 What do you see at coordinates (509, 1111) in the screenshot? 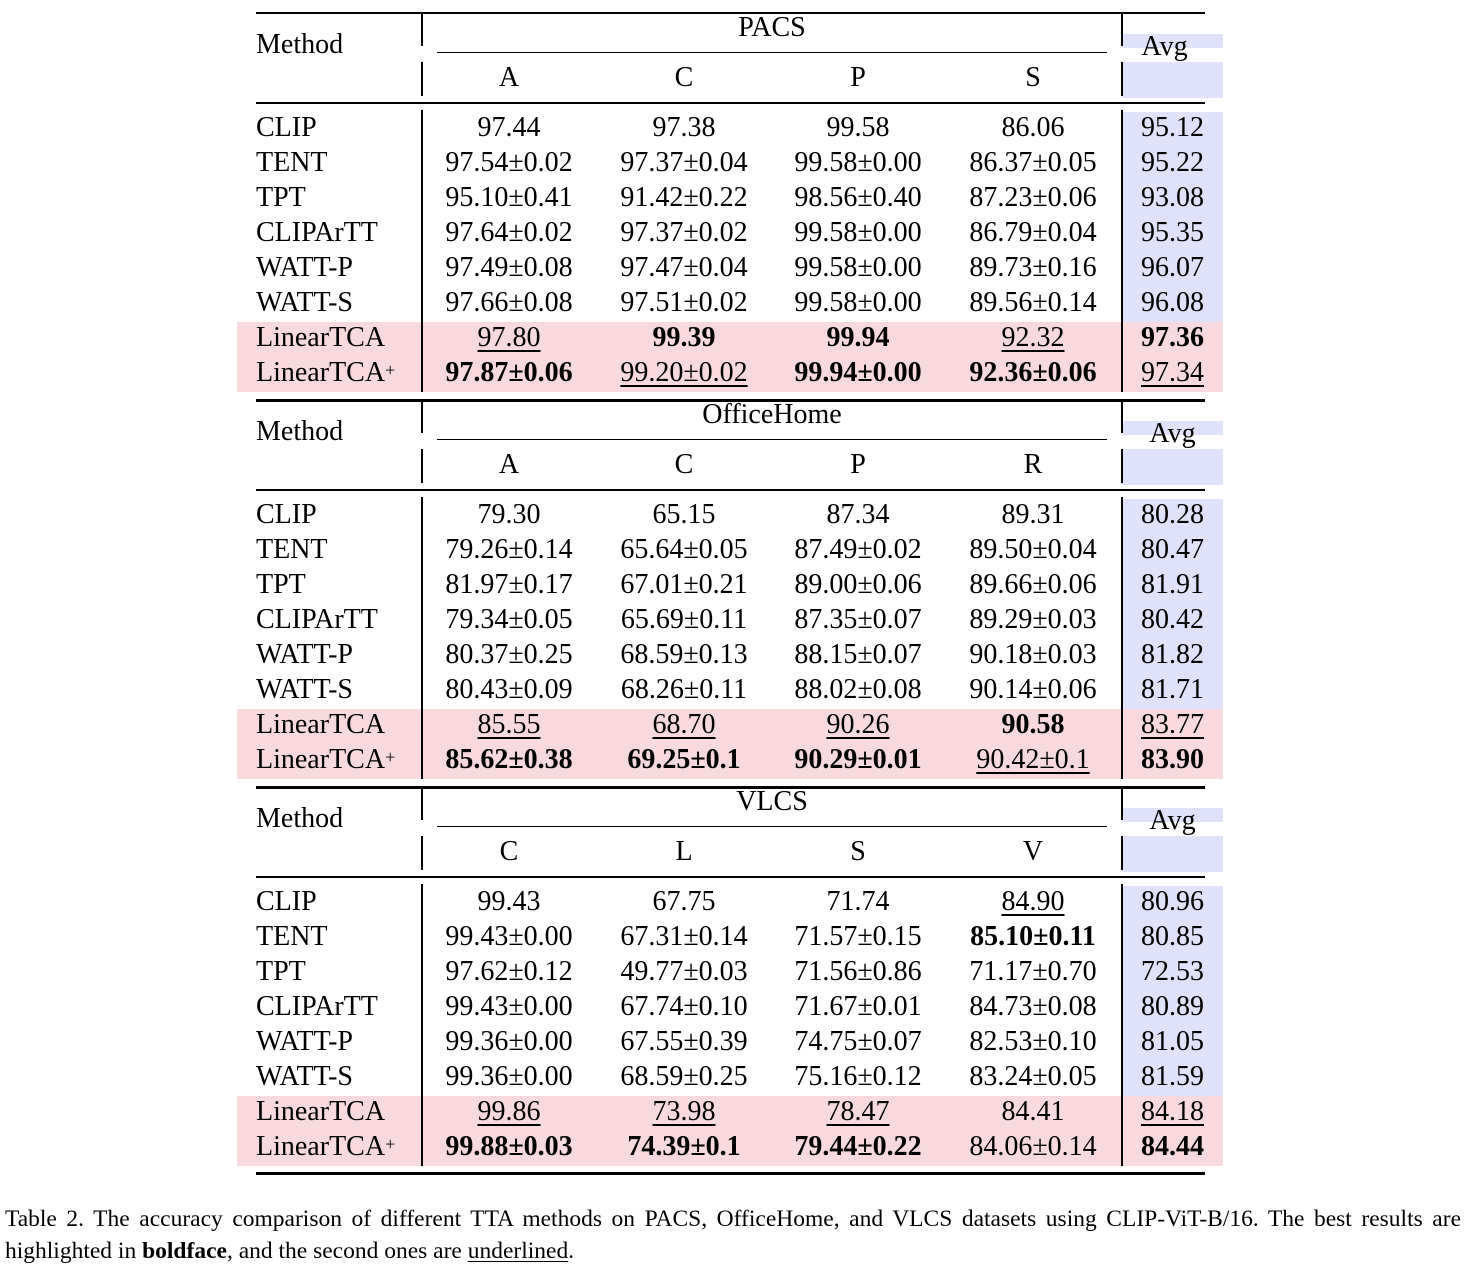
I see `accuracy-cell: 99.86` at bounding box center [509, 1111].